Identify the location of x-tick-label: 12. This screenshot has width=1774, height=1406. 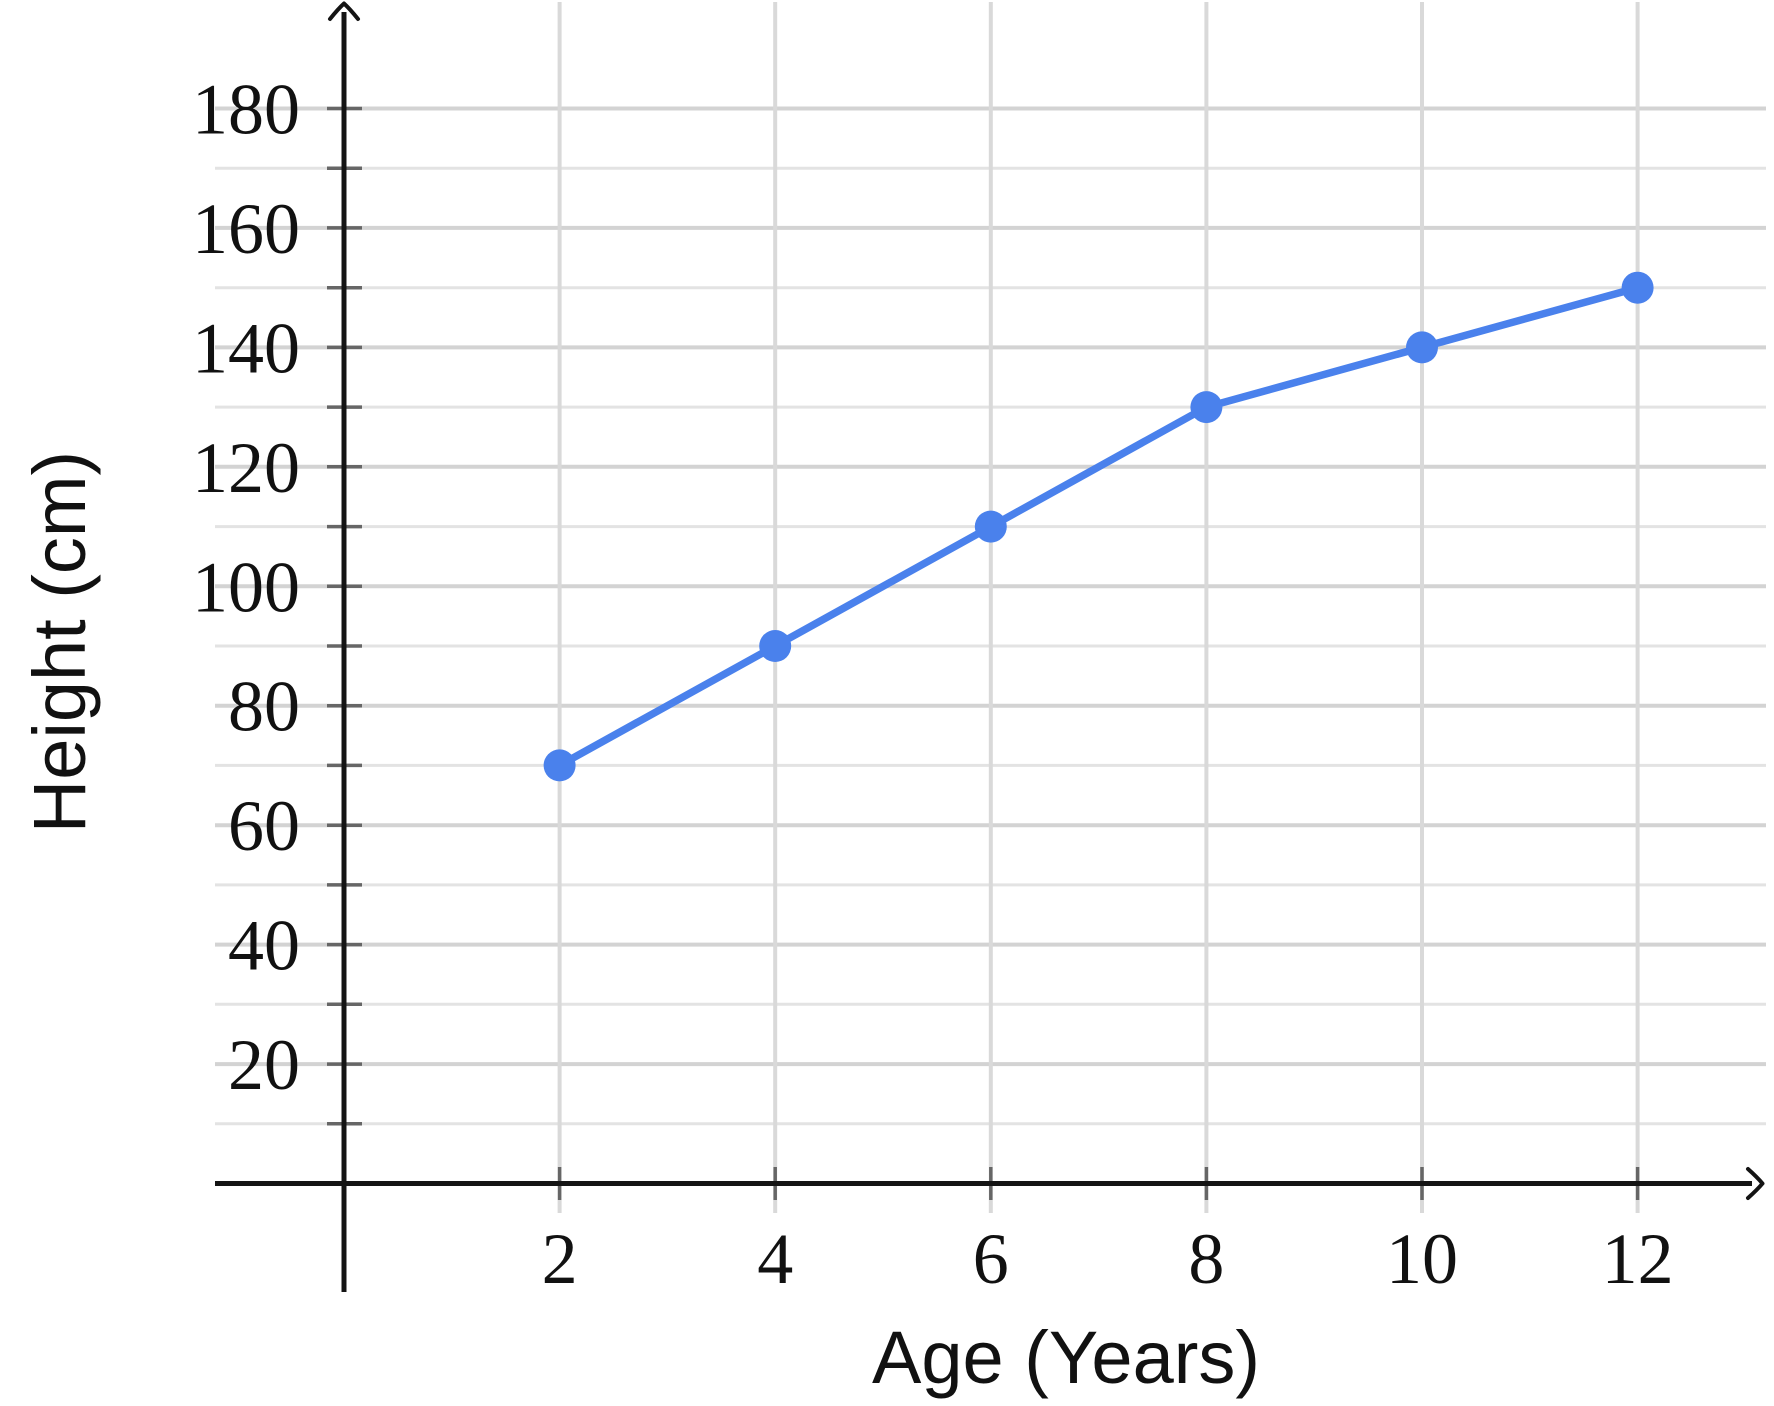
(1638, 1259).